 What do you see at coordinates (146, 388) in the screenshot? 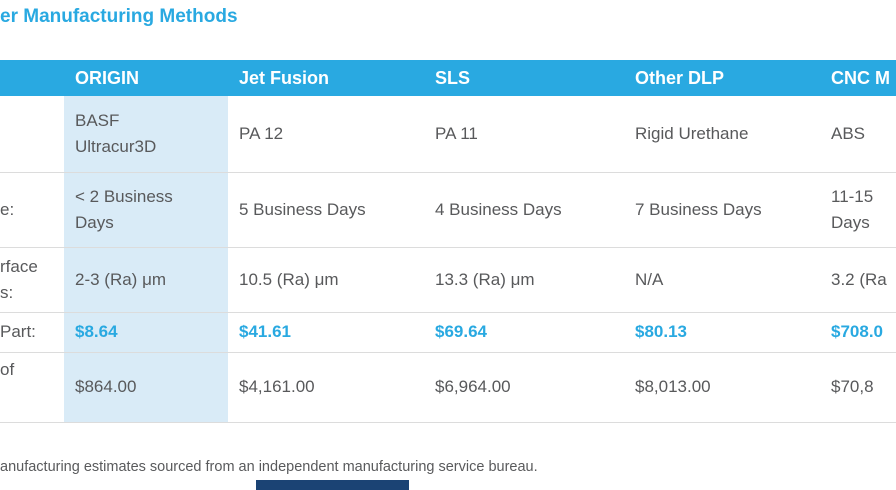
I see `cell-cost-of-100-origin: $864.00` at bounding box center [146, 388].